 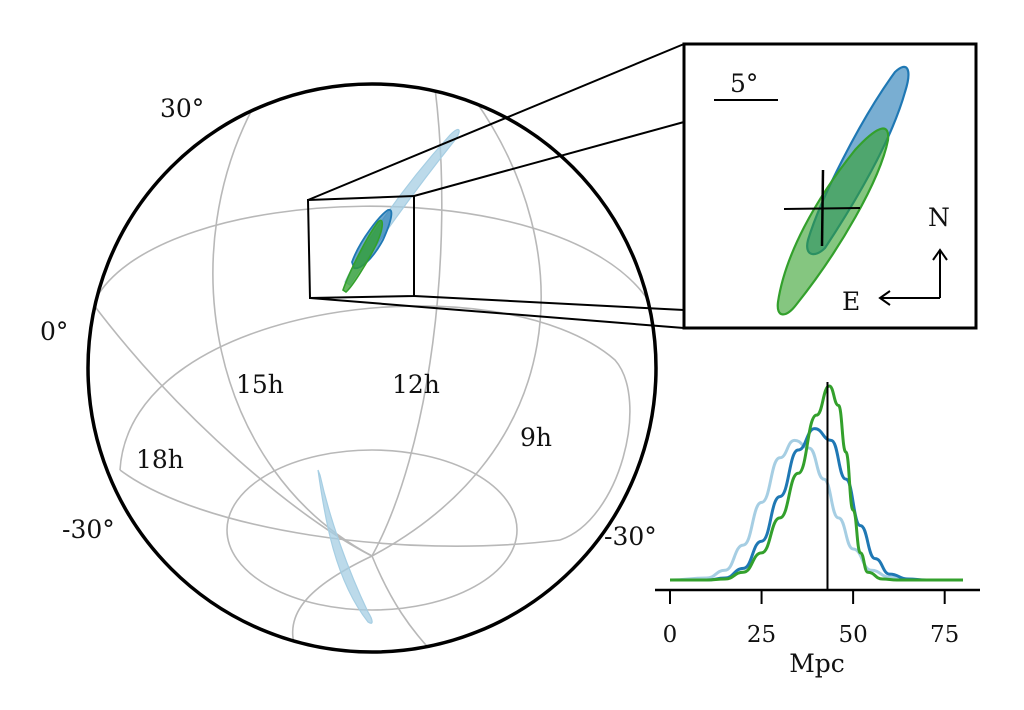 What do you see at coordinates (833, 221) in the screenshot?
I see `inset-region-green` at bounding box center [833, 221].